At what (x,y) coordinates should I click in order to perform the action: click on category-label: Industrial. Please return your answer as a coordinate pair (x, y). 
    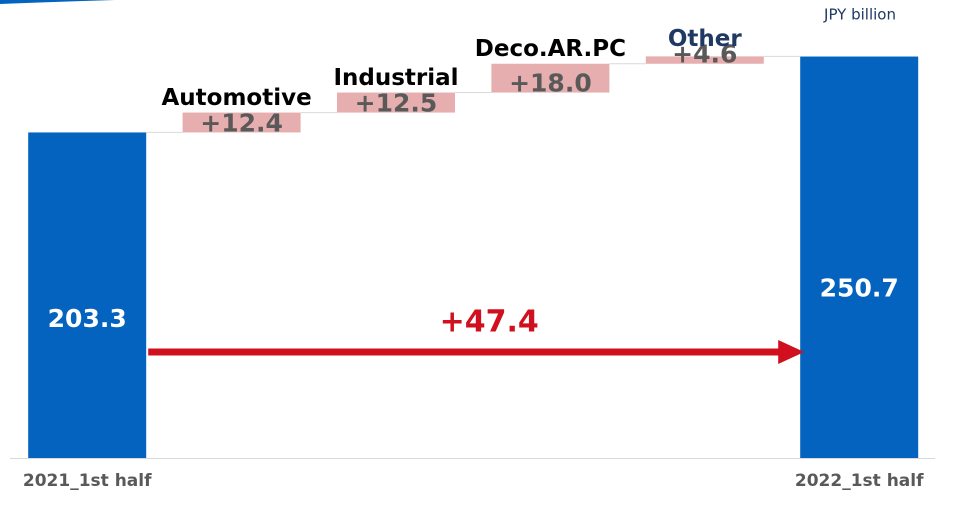
    Looking at the image, I should click on (395, 78).